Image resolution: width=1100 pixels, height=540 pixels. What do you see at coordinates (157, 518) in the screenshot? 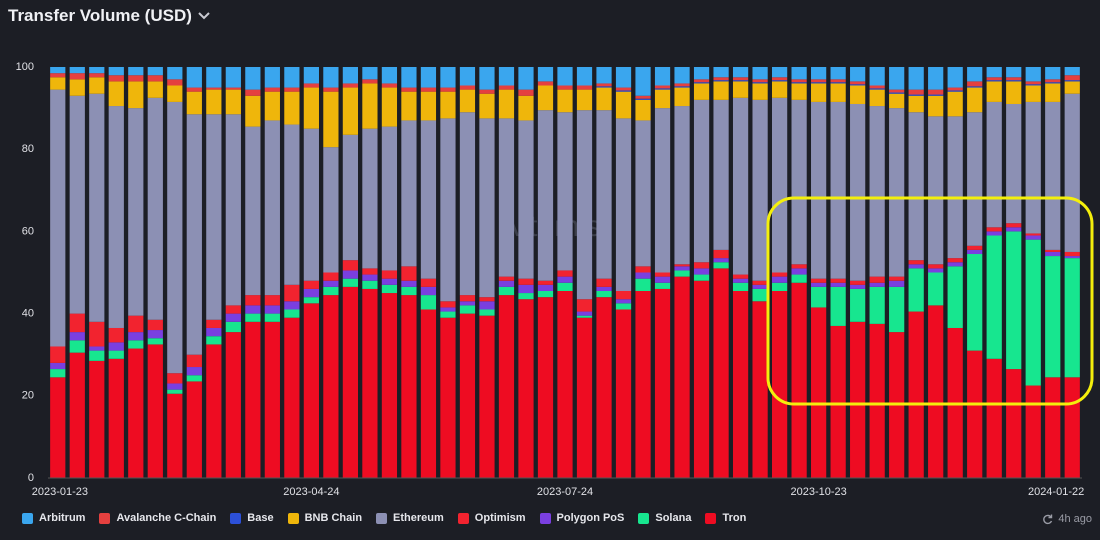
I see `legend-item: Avalanche C-Chain` at bounding box center [157, 518].